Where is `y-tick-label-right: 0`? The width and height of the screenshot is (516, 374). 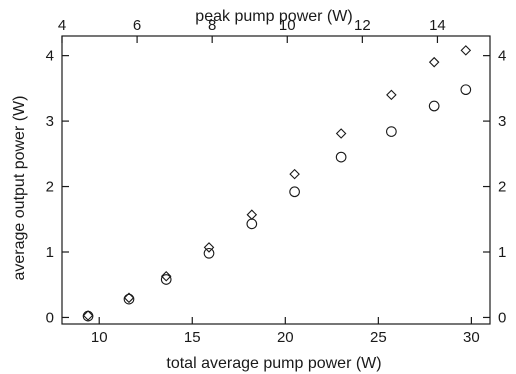
y-tick-label-right: 0 is located at coordinates (502, 317).